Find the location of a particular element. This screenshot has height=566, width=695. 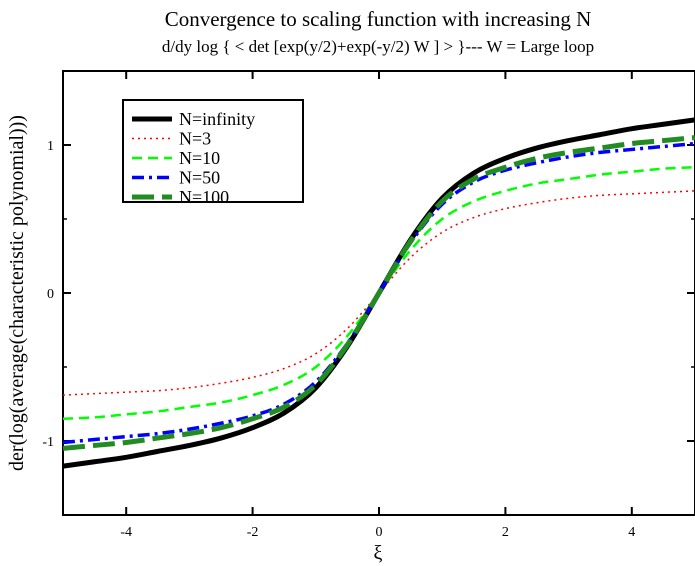

legend-label: N=100 is located at coordinates (204, 197).